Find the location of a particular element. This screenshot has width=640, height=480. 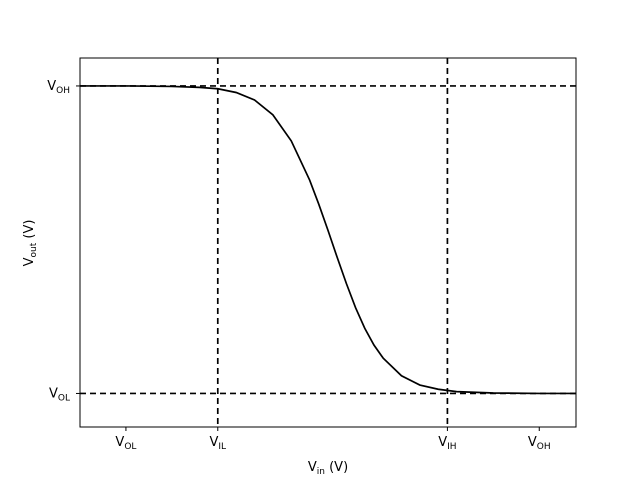

y-axis-label-sub: out is located at coordinates (34, 249).